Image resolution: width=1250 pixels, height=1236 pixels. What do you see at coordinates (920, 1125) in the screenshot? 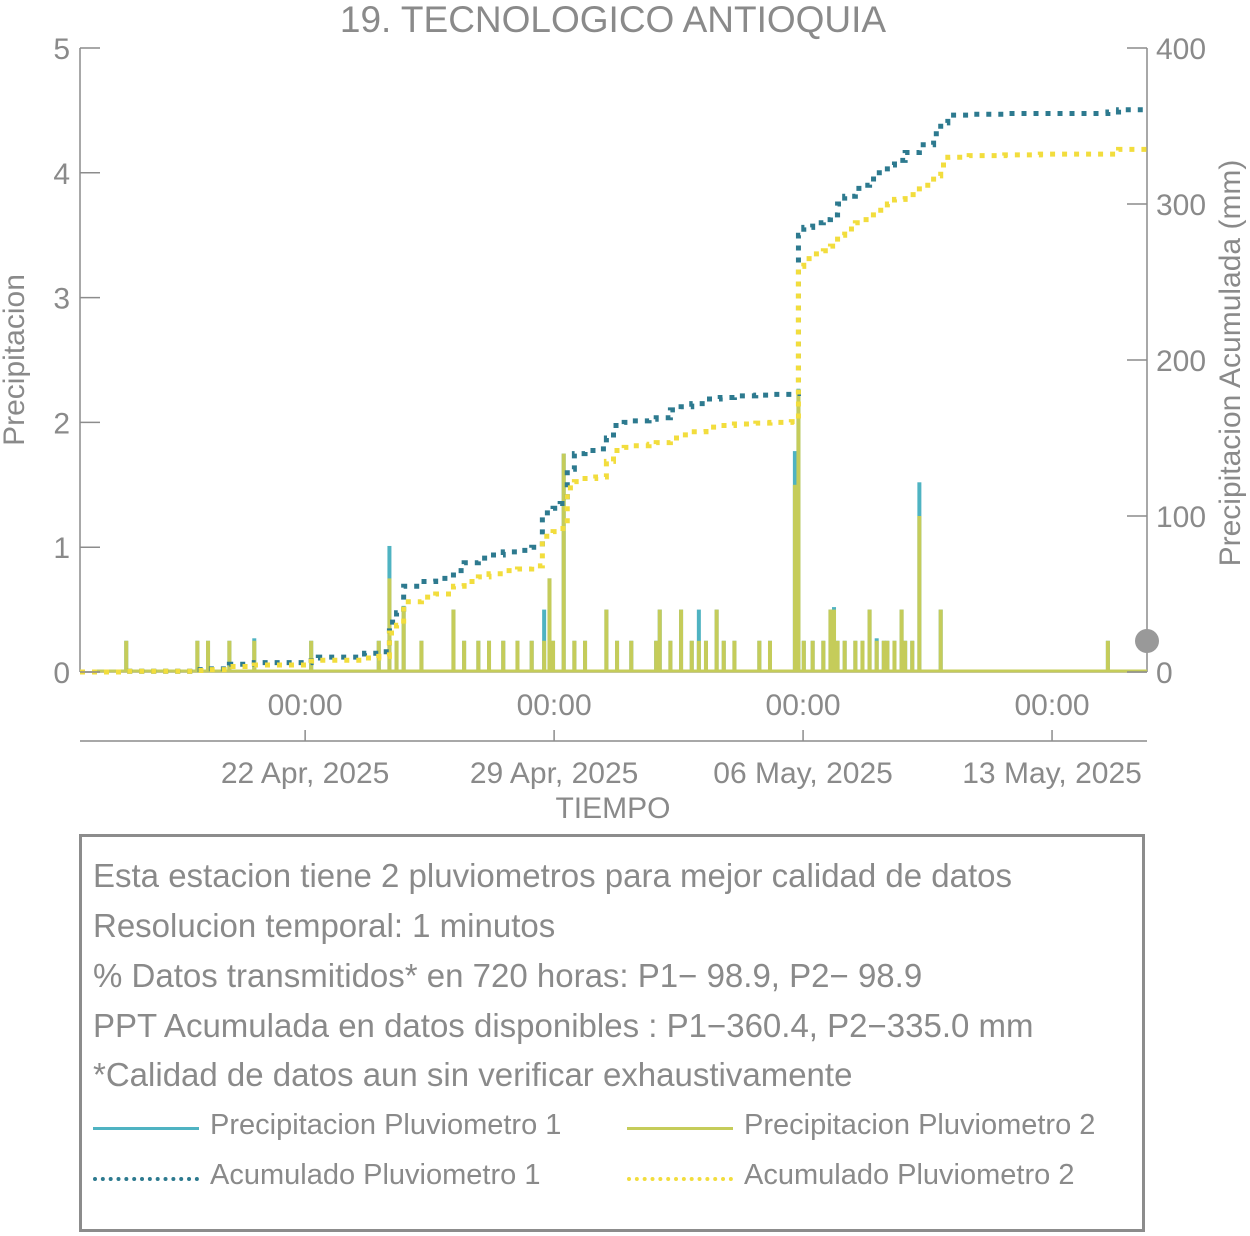
I see `legend-label-precip-2: Precipitacion Pluviometro 2` at bounding box center [920, 1125].